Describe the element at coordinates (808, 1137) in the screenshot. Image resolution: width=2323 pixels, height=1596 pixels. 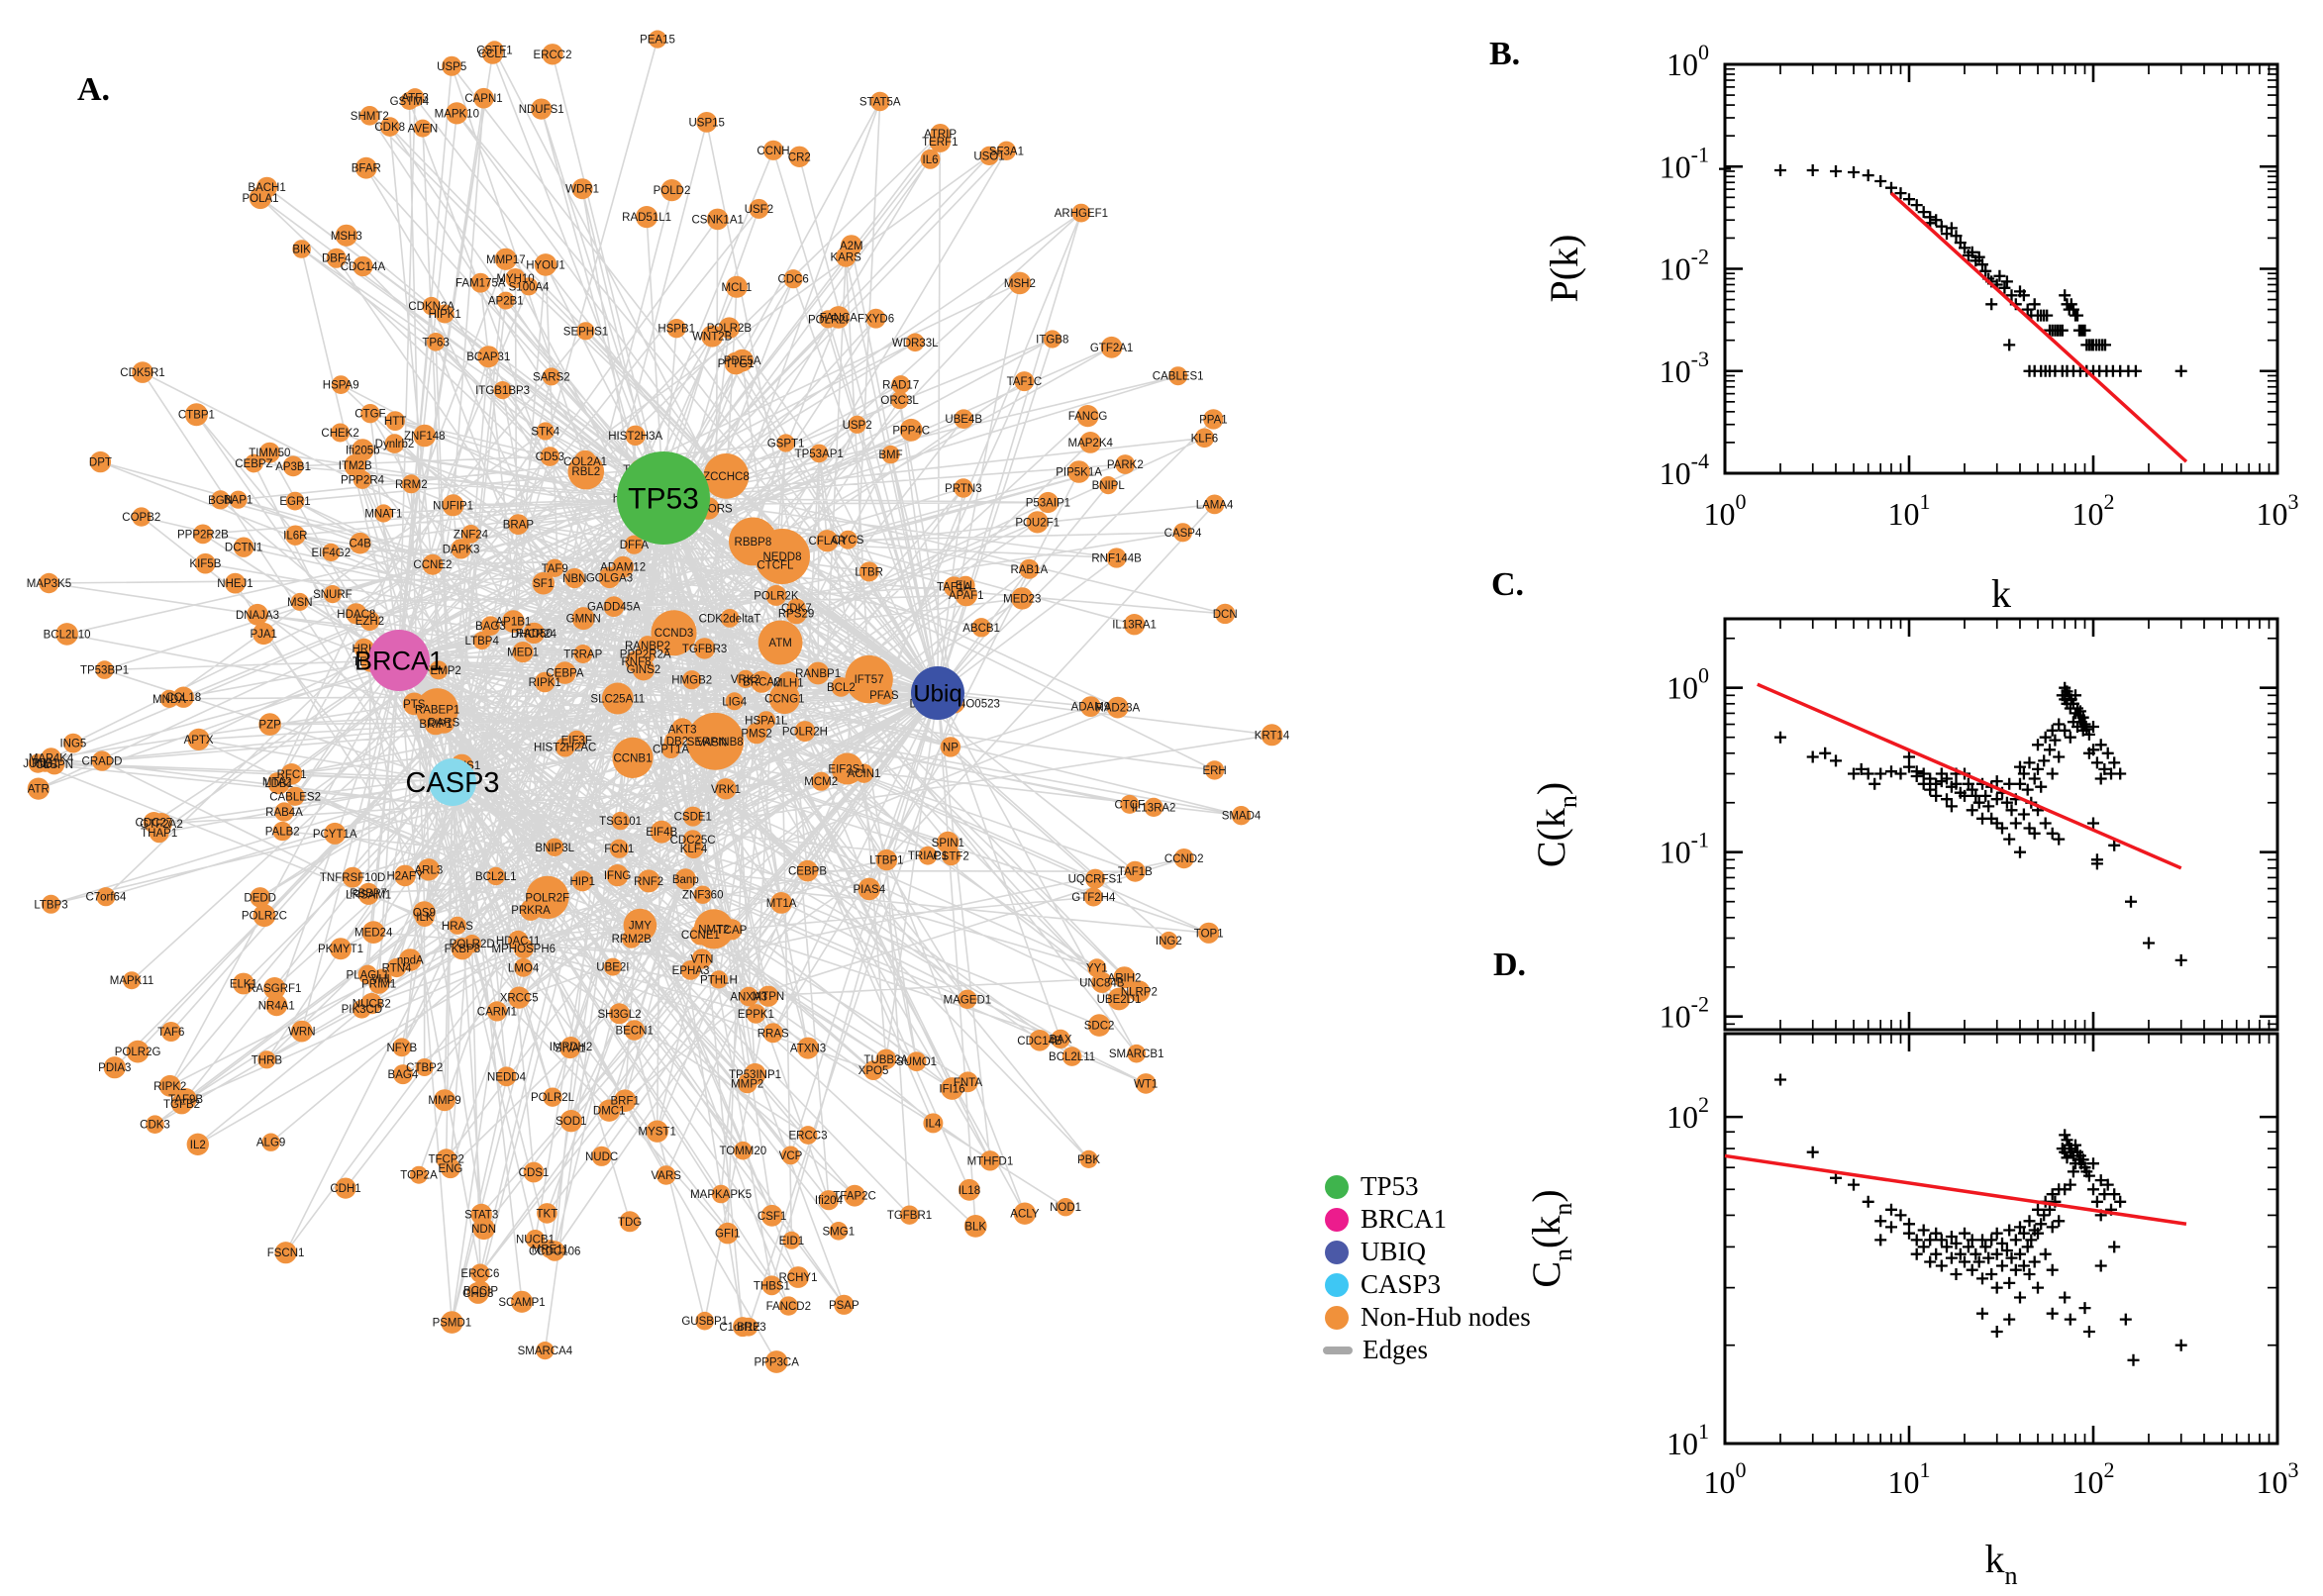
I see `gene-label: ERCC3` at that location.